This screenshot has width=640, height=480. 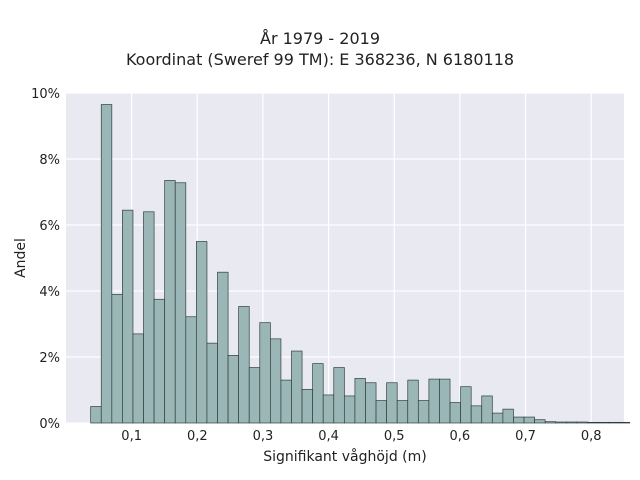 I want to click on x-tick-label: 0,6, so click(x=460, y=436).